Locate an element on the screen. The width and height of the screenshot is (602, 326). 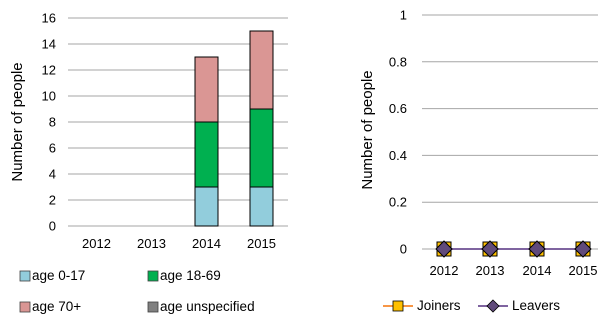
y-tick-label: 4 is located at coordinates (52, 174).